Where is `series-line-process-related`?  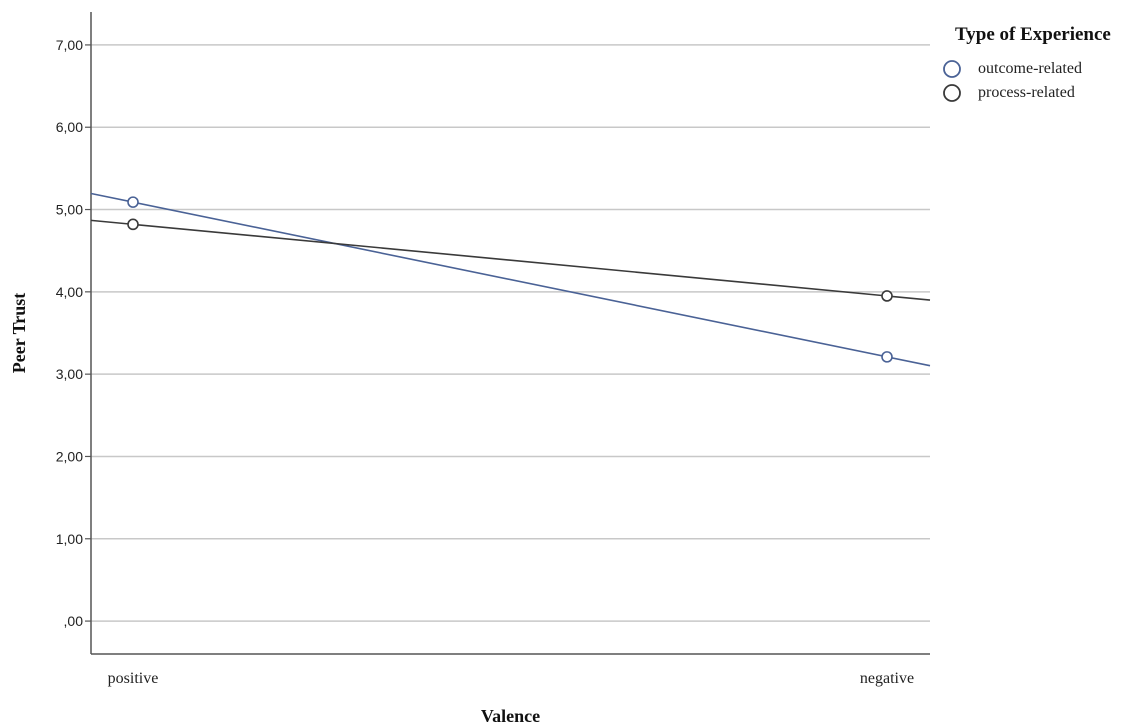
series-line-process-related is located at coordinates (510, 260).